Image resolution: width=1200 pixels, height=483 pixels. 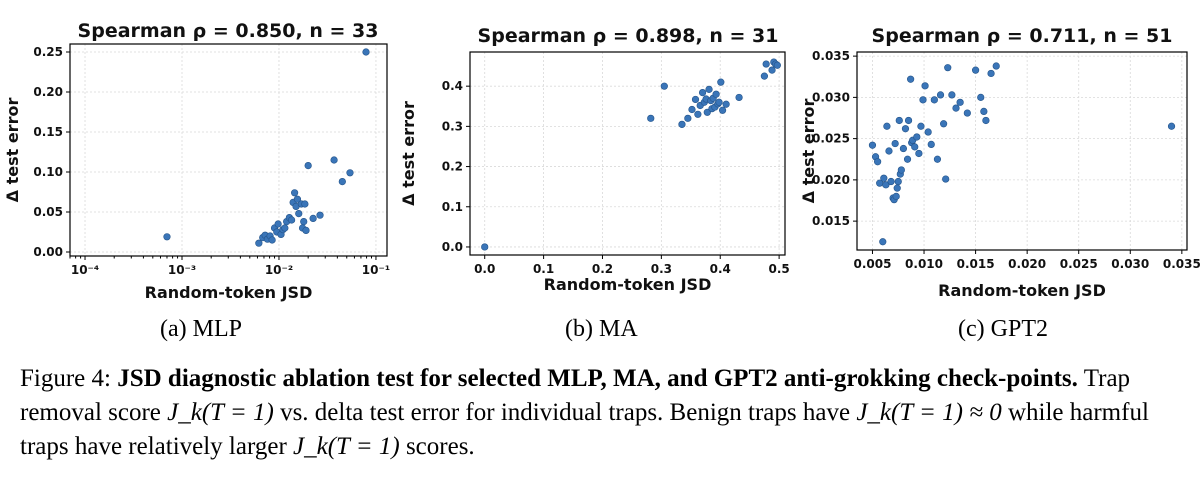 What do you see at coordinates (602, 269) in the screenshot?
I see `x-tick-label: 0.2` at bounding box center [602, 269].